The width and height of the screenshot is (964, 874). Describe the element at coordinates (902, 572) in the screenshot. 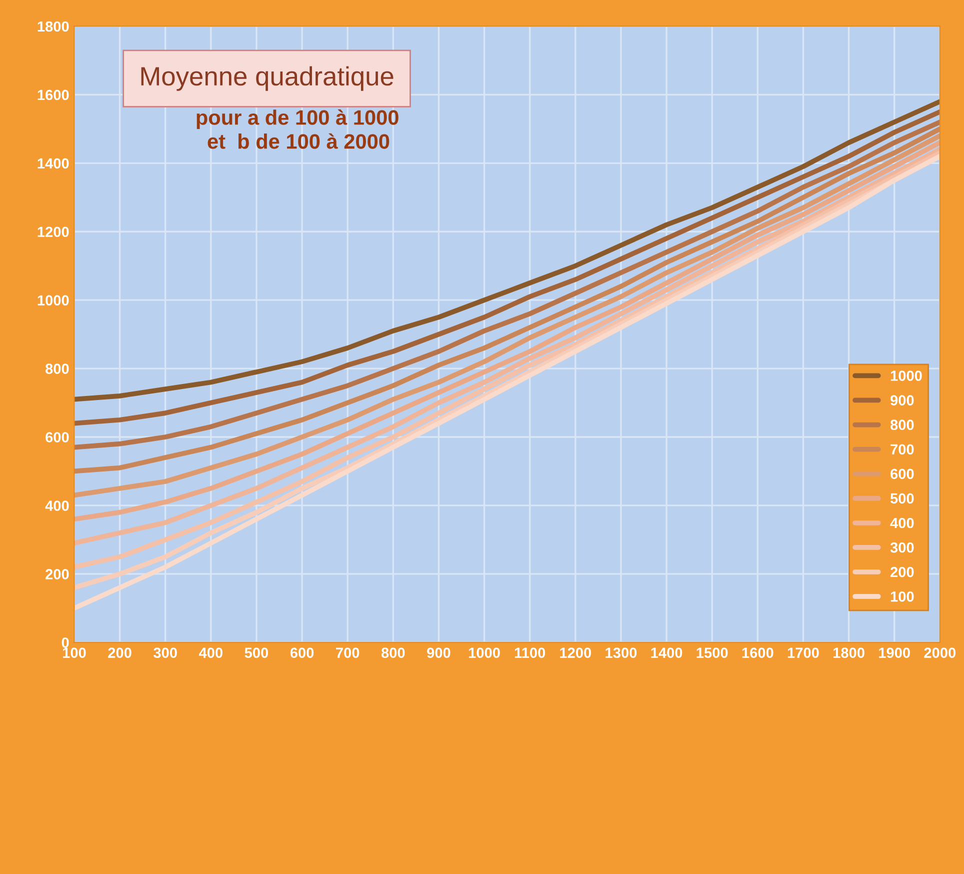

I see `legend-label: 200` at that location.